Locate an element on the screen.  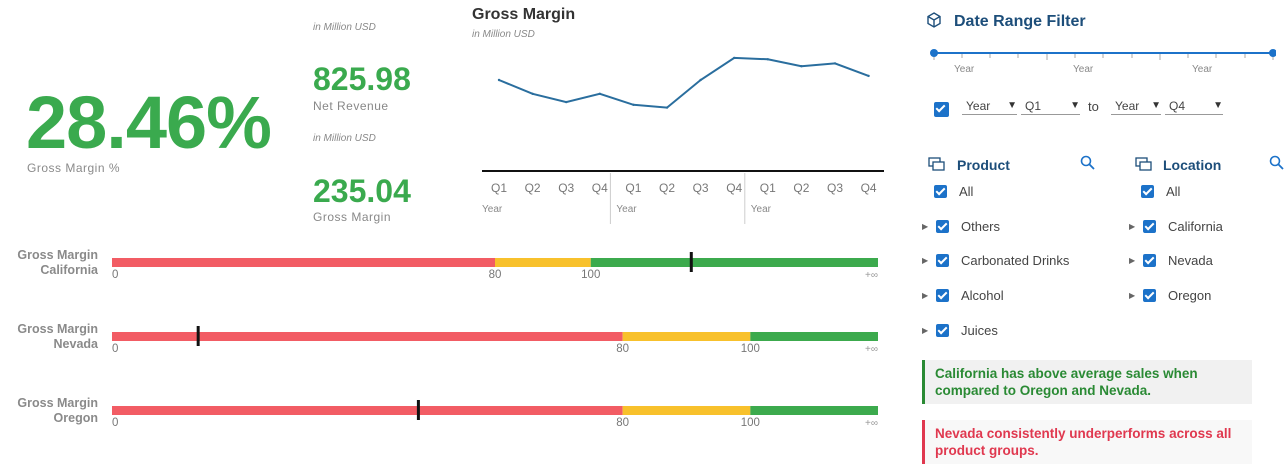
product-all-label: All is located at coordinates (966, 191).